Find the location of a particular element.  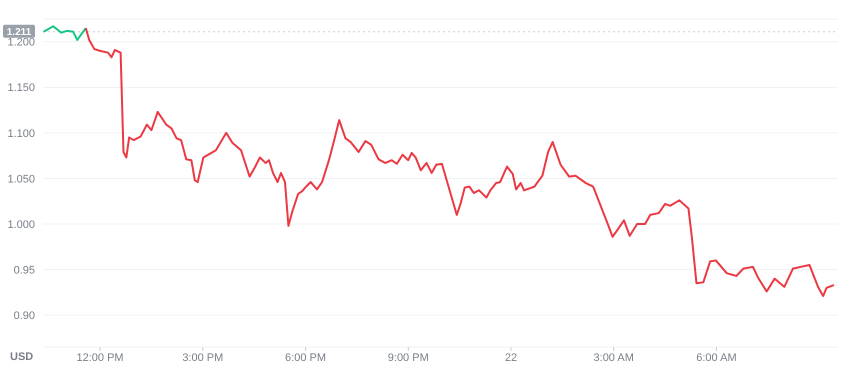

x-tick-label: 6:00 AM is located at coordinates (716, 358).